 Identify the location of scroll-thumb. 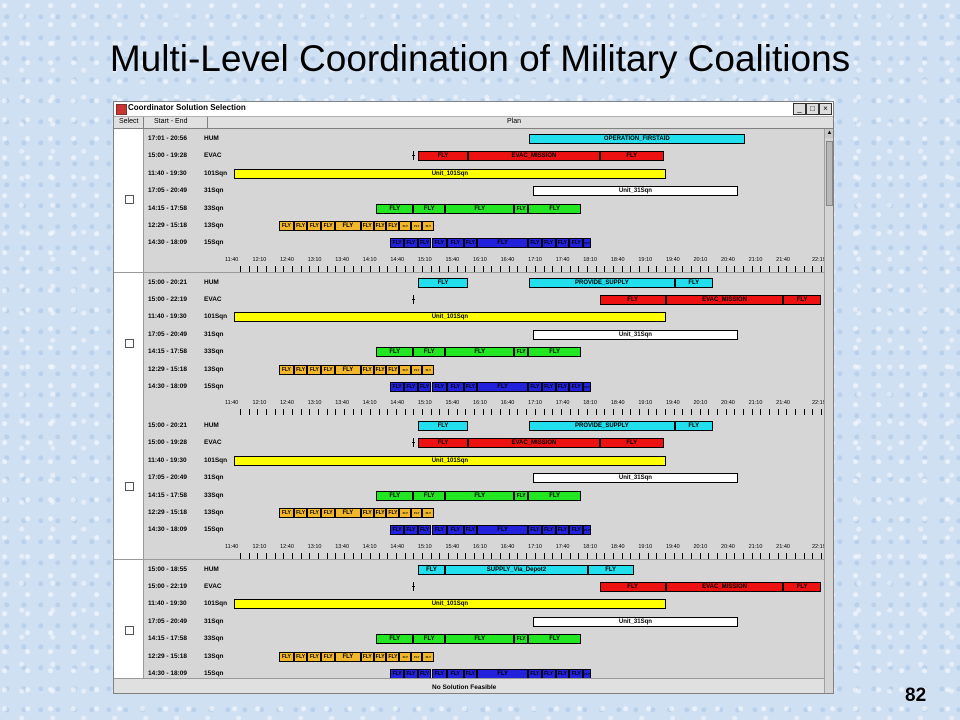
(829, 173).